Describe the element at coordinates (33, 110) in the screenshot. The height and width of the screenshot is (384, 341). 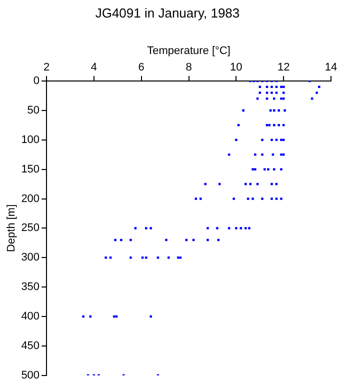
I see `y-tick-label: 50` at that location.